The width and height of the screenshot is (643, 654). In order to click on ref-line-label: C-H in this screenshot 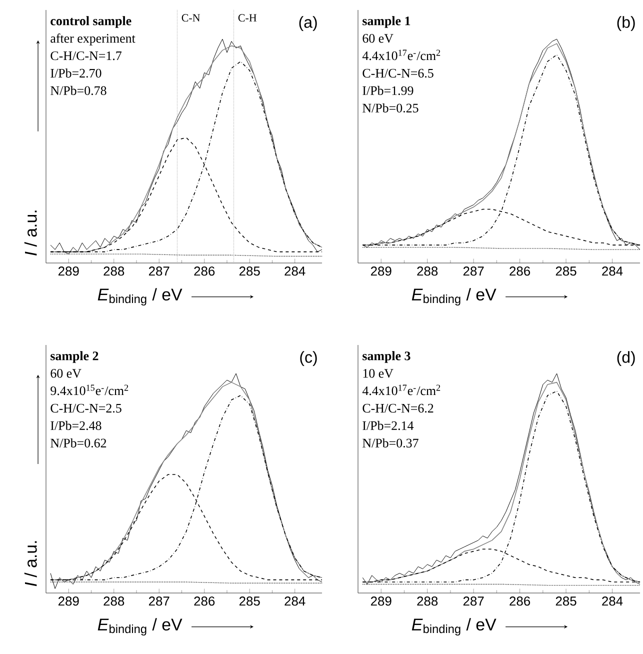, I will do `click(247, 18)`.